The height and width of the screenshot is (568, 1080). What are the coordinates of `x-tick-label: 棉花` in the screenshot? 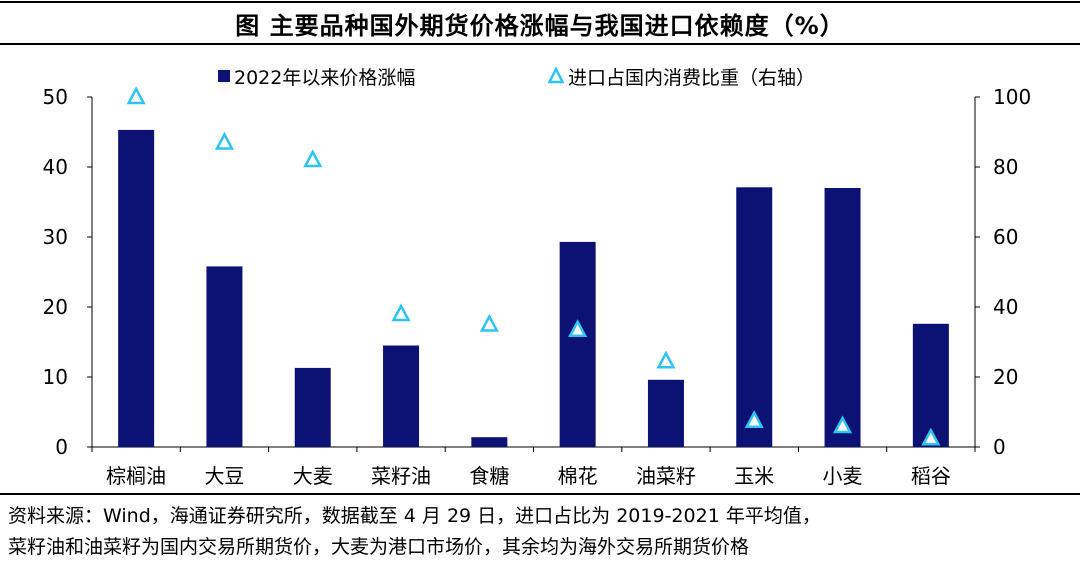 It's located at (578, 476).